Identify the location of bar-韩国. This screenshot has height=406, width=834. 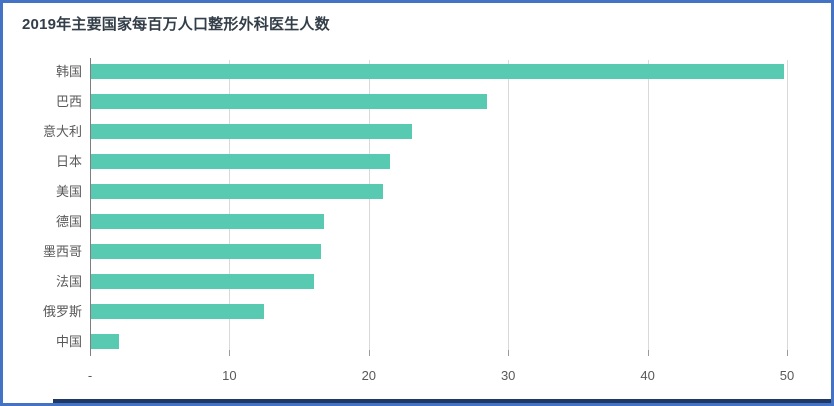
(437, 71).